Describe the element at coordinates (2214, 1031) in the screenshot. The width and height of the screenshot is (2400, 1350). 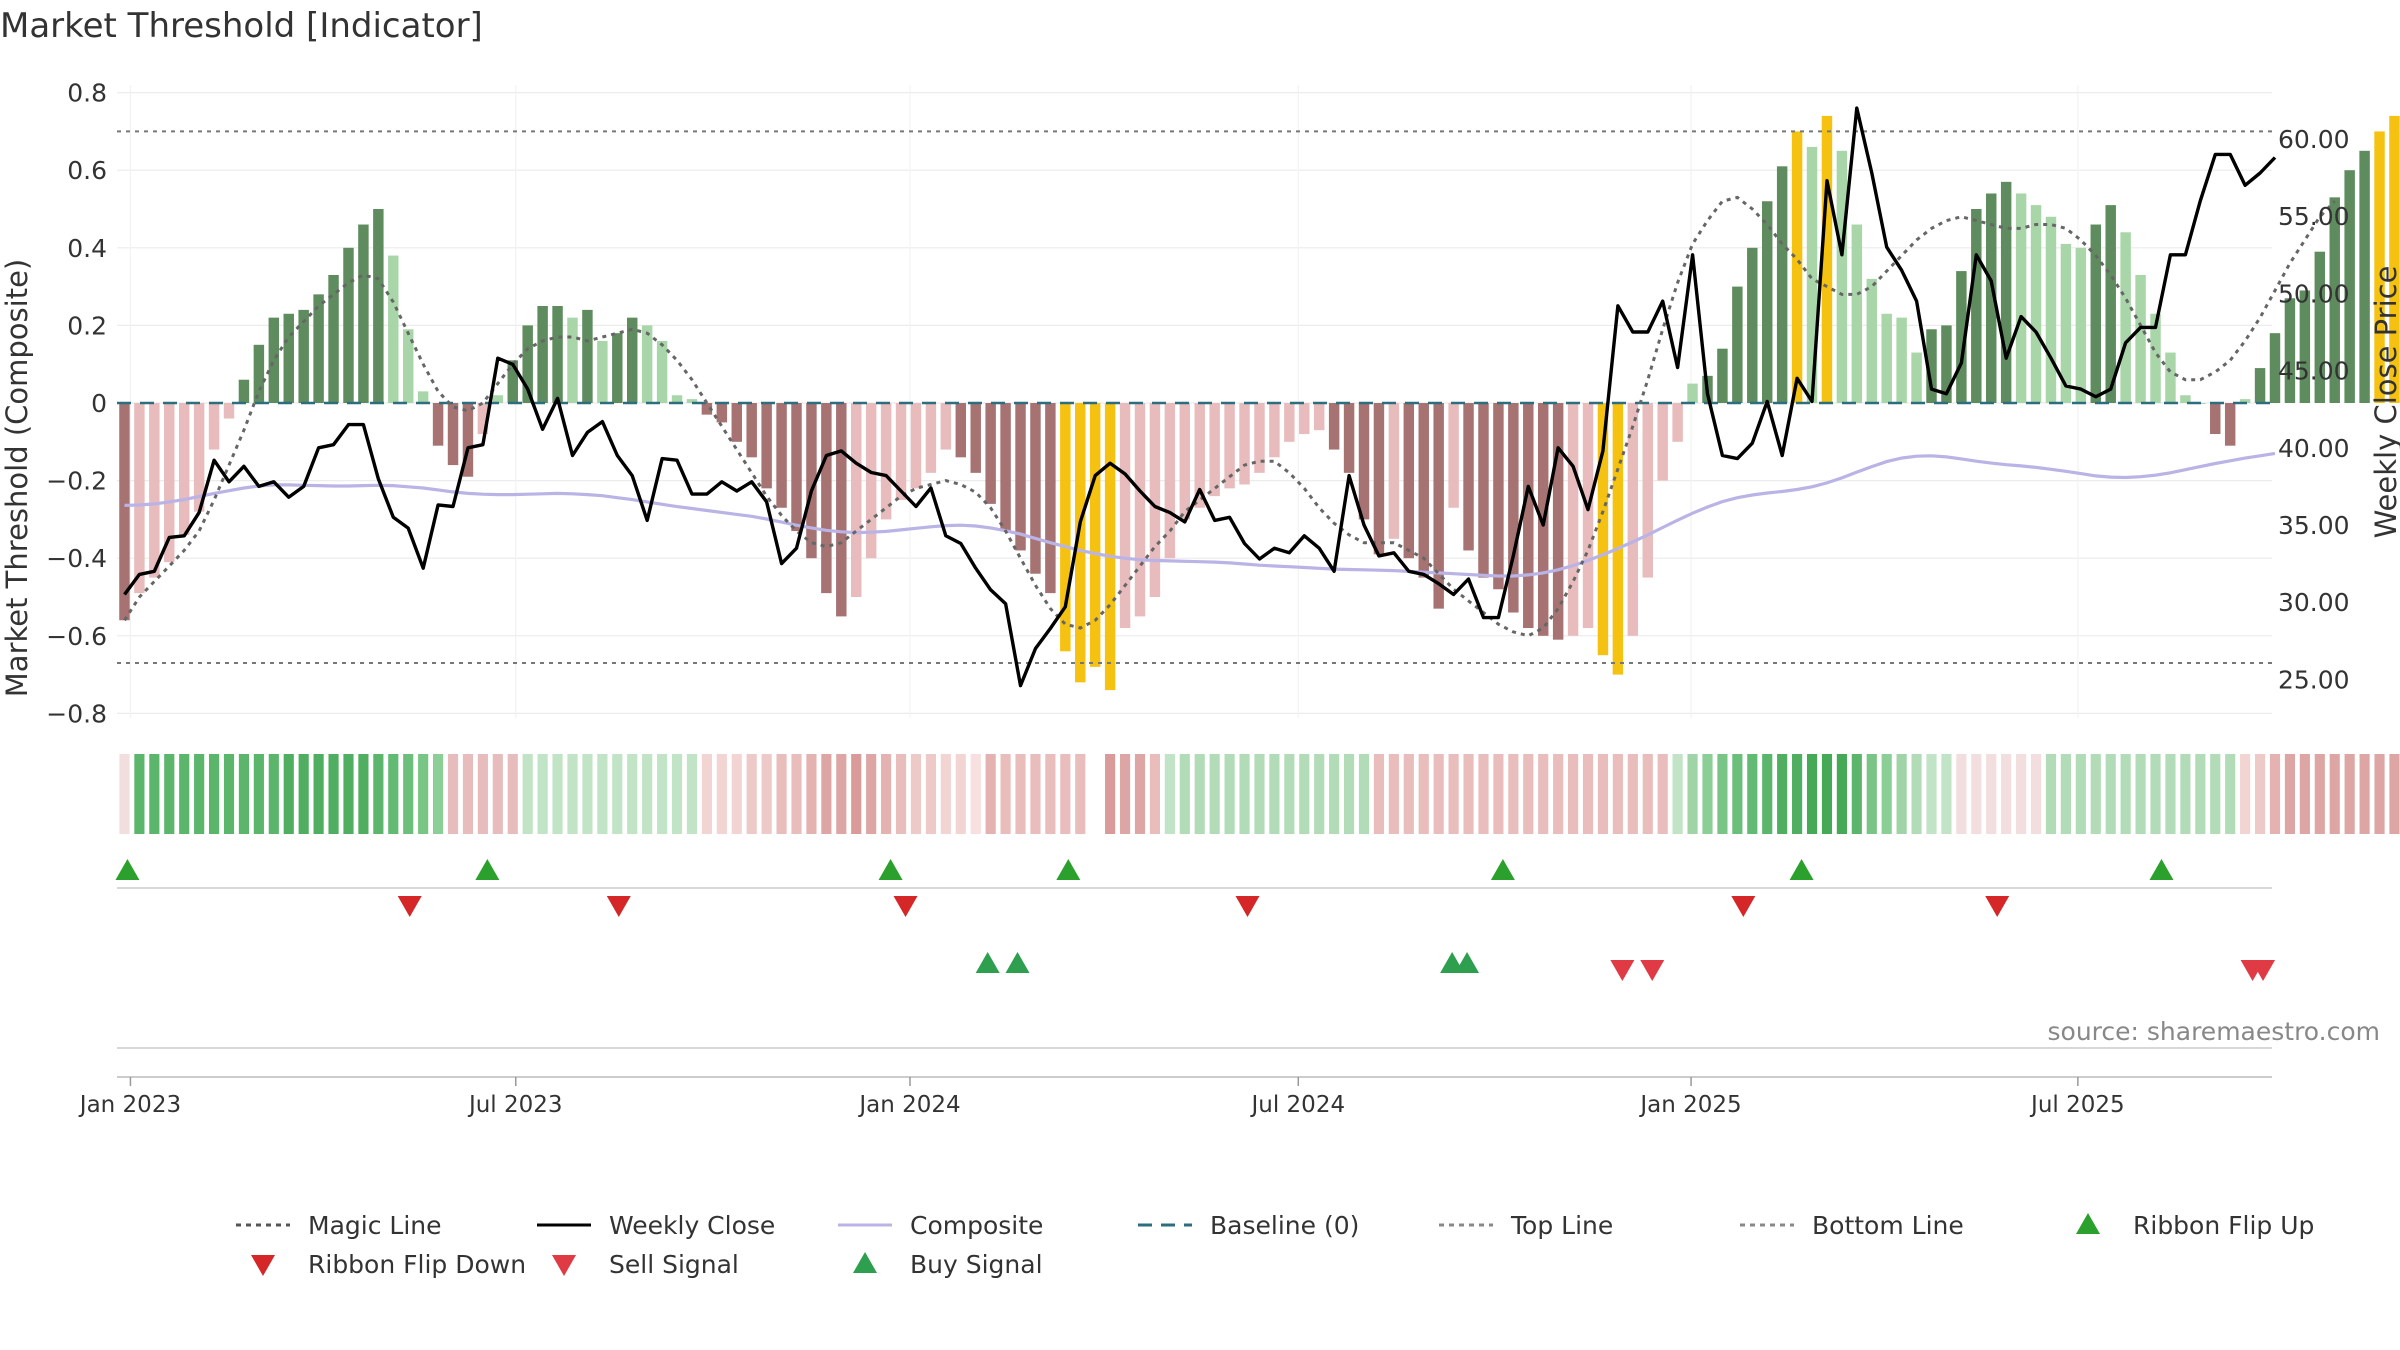
I see `source-credit: source: sharemaestro.com` at that location.